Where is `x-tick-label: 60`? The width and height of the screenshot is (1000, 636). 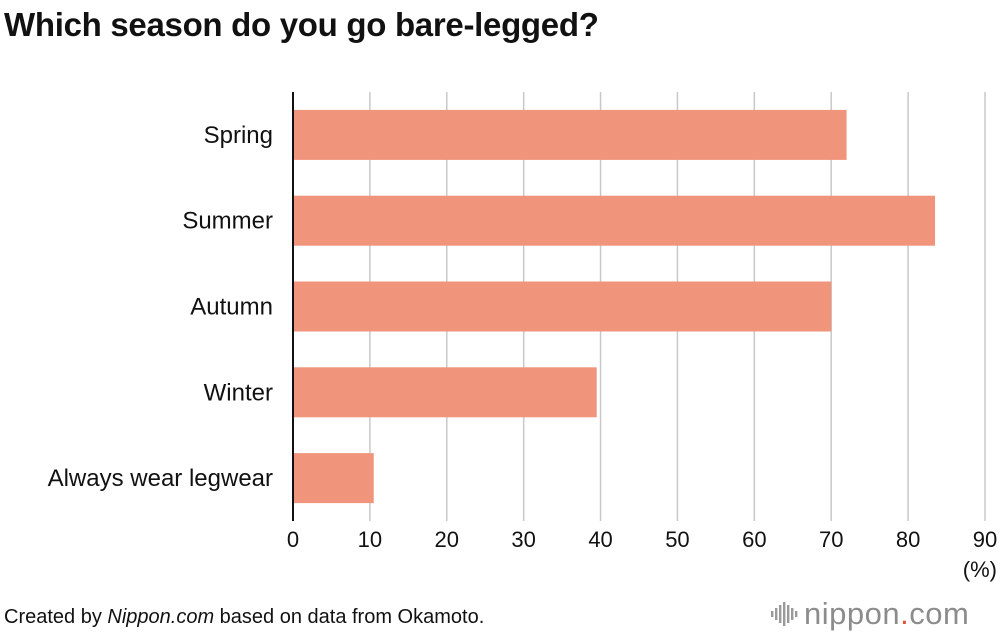
x-tick-label: 60 is located at coordinates (754, 539).